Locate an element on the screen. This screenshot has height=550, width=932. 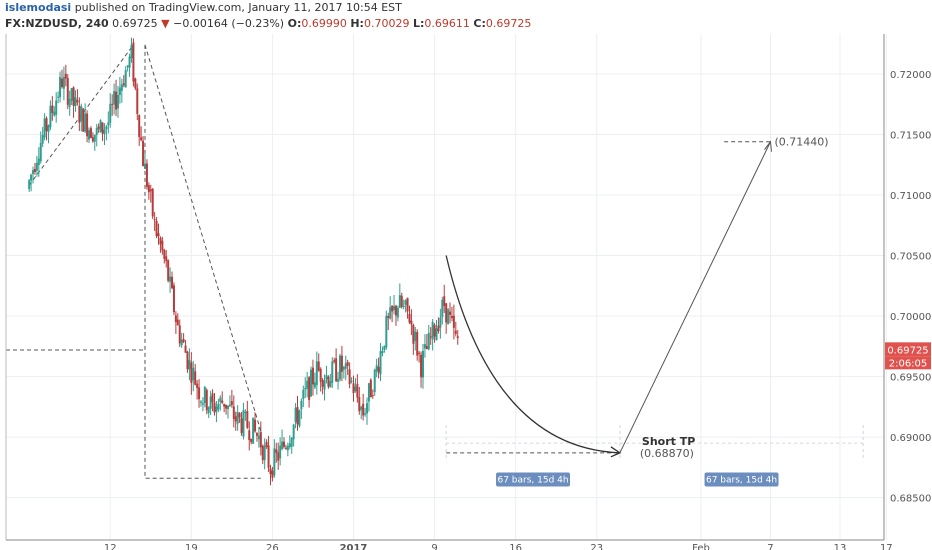
x-tick-label: Feb is located at coordinates (701, 546).